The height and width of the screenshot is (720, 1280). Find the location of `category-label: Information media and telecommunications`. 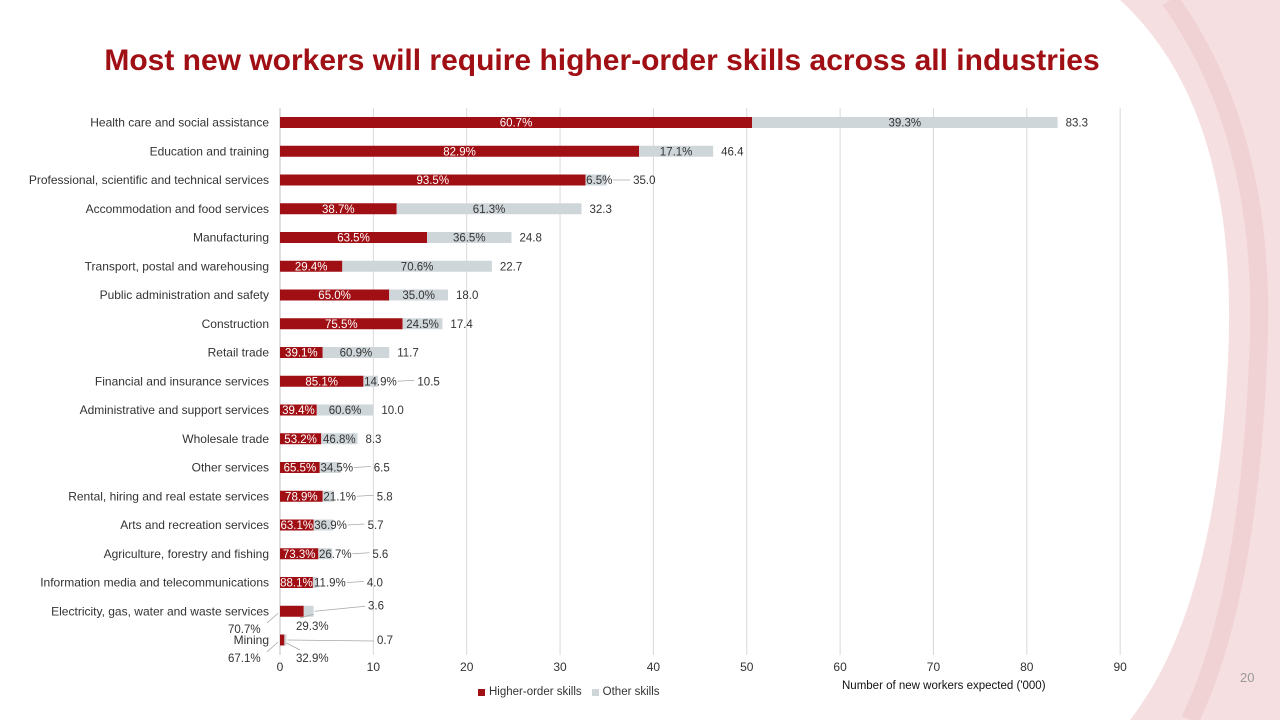

category-label: Information media and telecommunications is located at coordinates (154, 583).